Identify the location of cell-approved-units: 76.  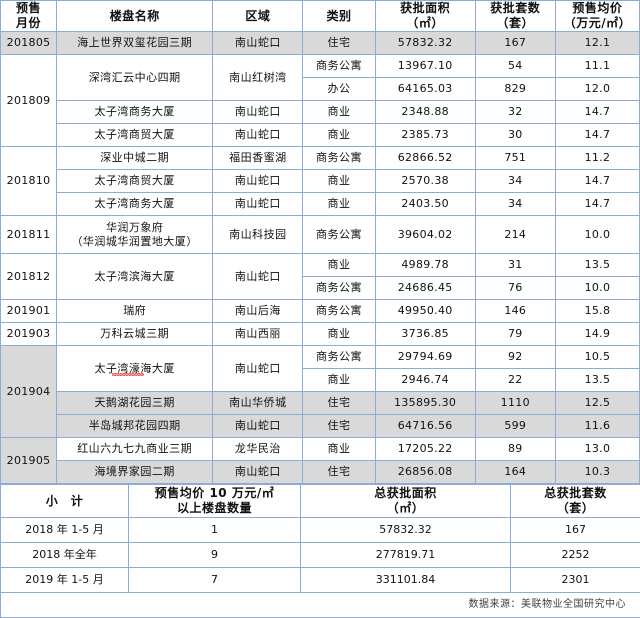
(515, 288).